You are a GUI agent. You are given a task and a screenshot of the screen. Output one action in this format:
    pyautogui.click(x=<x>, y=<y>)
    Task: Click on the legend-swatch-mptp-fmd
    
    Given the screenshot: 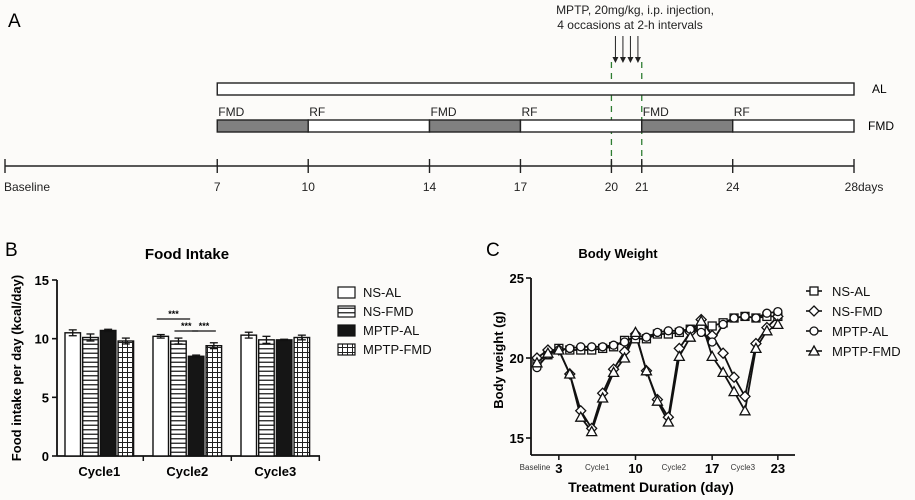 What is the action you would take?
    pyautogui.click(x=346, y=349)
    